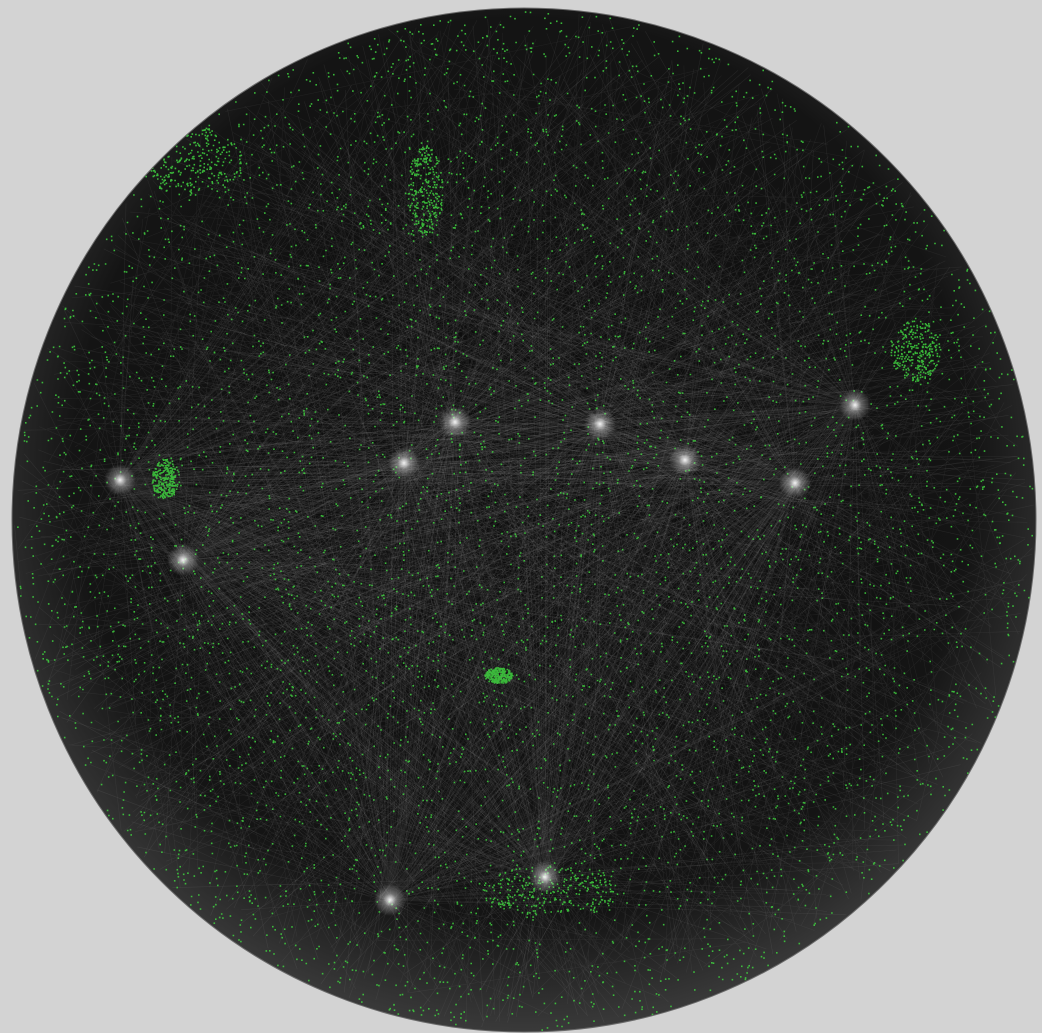 The width and height of the screenshot is (1042, 1033). What do you see at coordinates (600, 424) in the screenshot?
I see `hub-center` at bounding box center [600, 424].